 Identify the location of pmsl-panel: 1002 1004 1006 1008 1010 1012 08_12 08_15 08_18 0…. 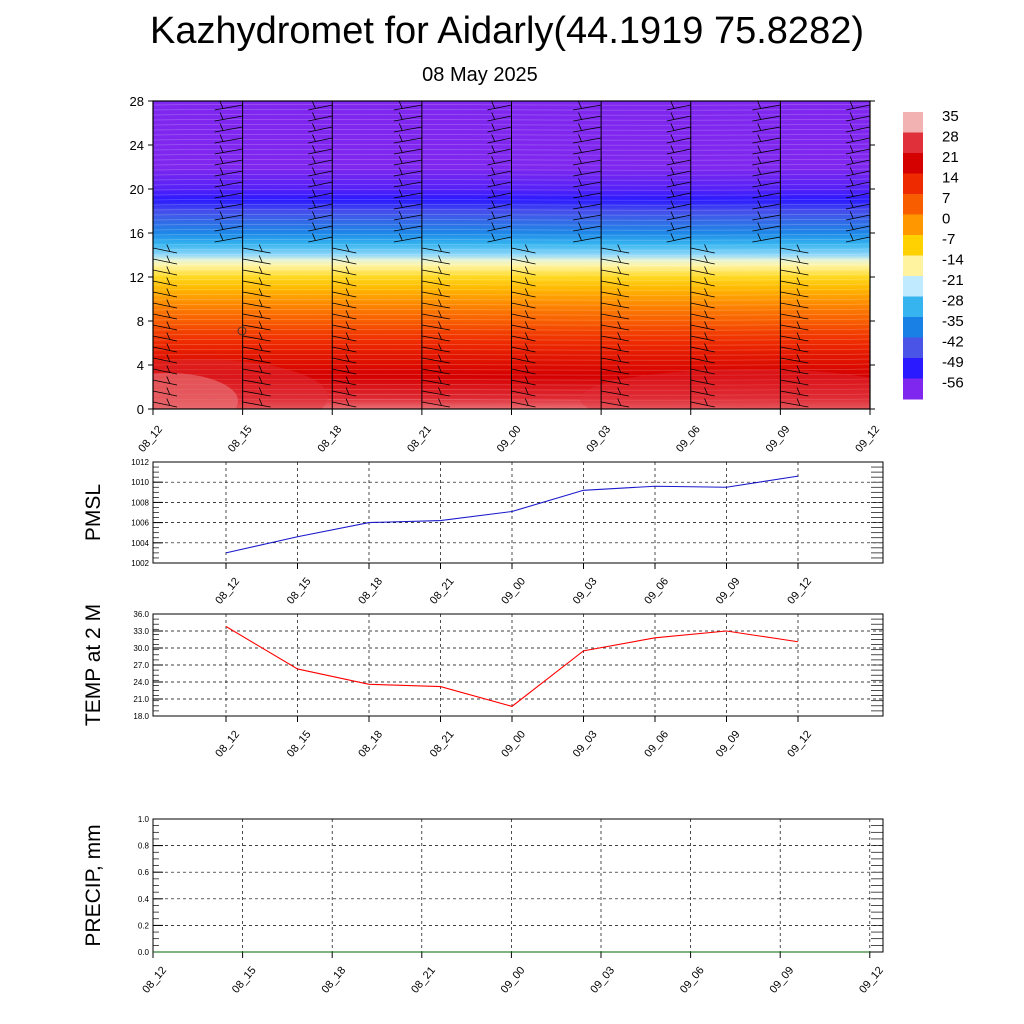
(483, 532).